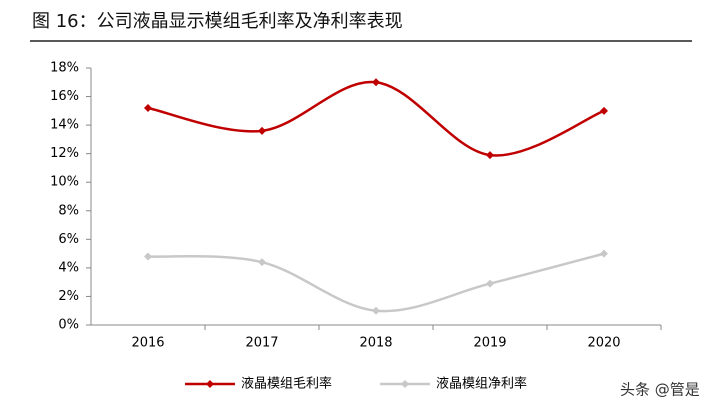  Describe the element at coordinates (489, 343) in the screenshot. I see `x-tick-label: 2019` at that location.